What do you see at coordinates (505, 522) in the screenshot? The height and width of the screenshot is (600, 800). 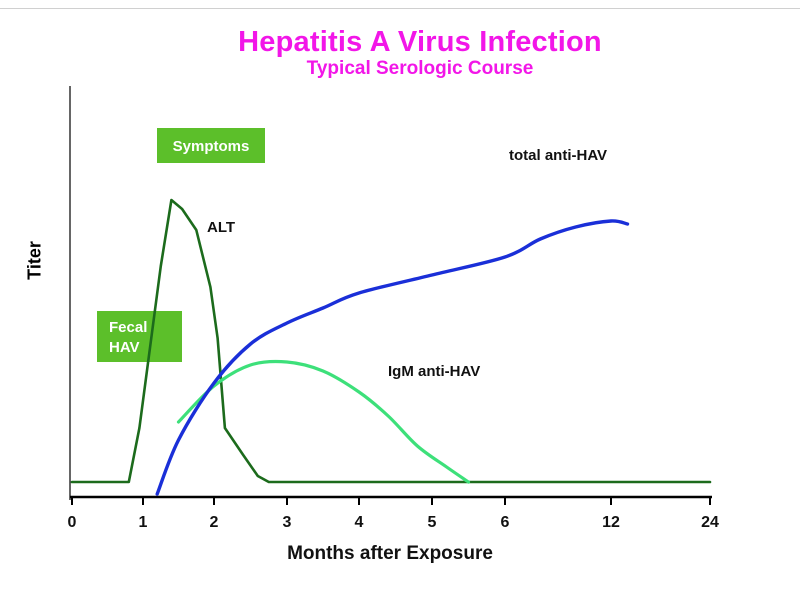 I see `x-tick-label: 6` at bounding box center [505, 522].